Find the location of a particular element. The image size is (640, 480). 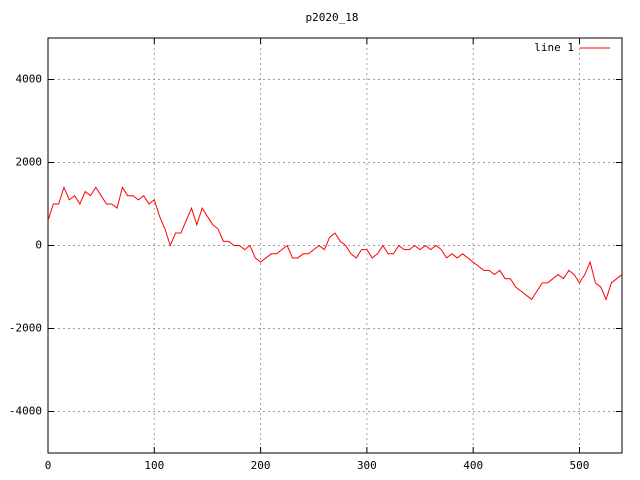

x-tick-label: 500 is located at coordinates (580, 465).